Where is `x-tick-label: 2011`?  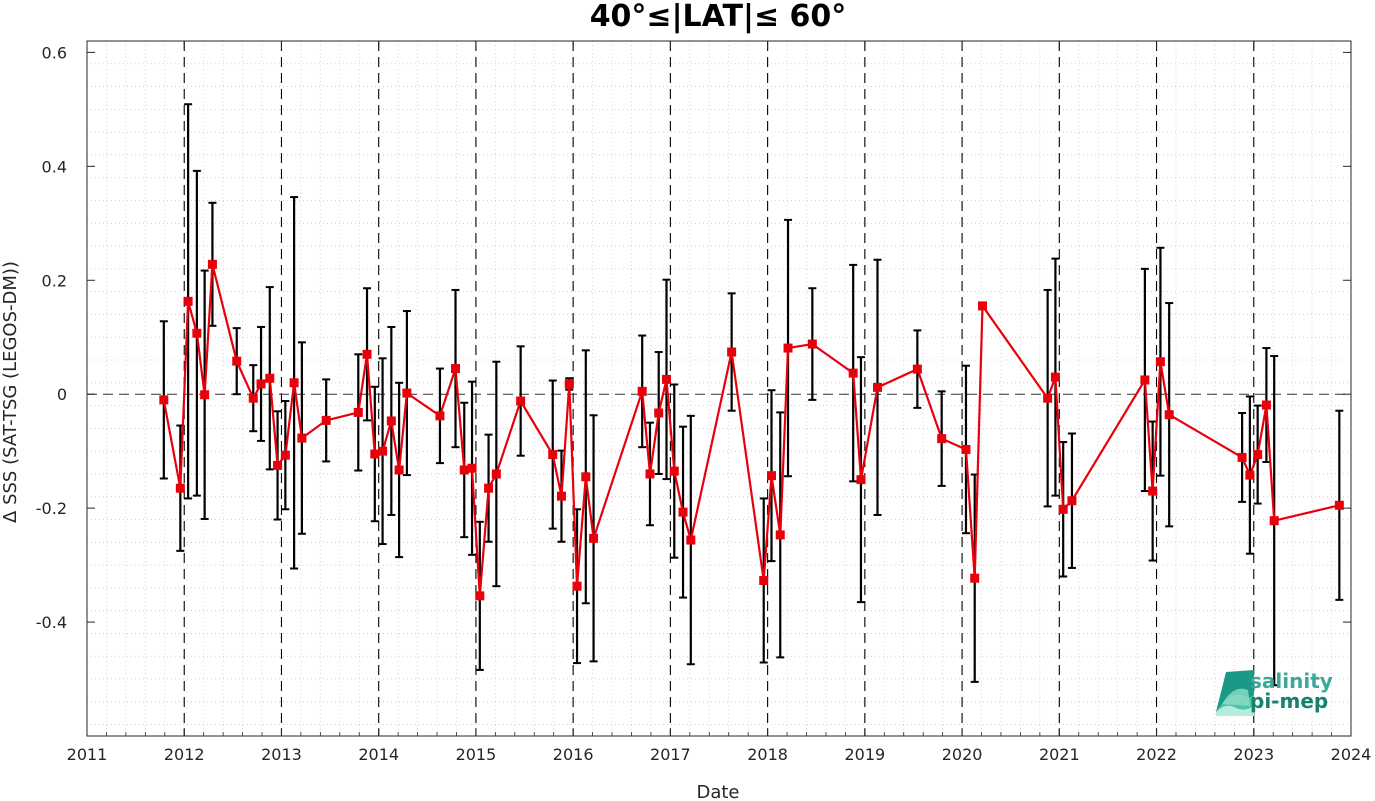
x-tick-label: 2011 is located at coordinates (87, 754).